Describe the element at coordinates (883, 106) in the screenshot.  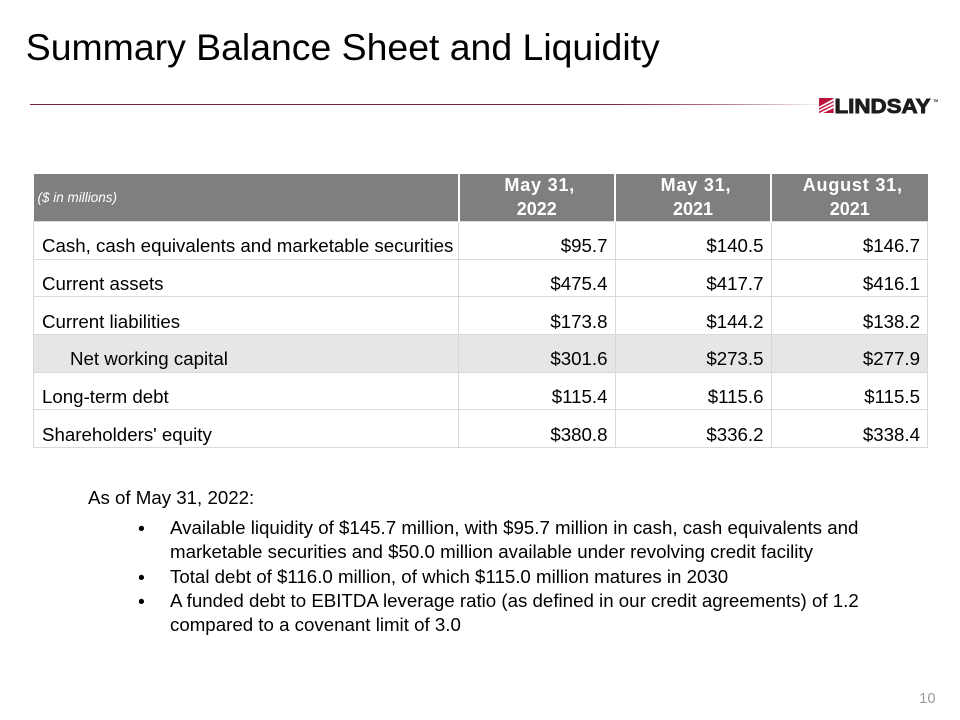
I see `svg-text: LINDSAY` at that location.